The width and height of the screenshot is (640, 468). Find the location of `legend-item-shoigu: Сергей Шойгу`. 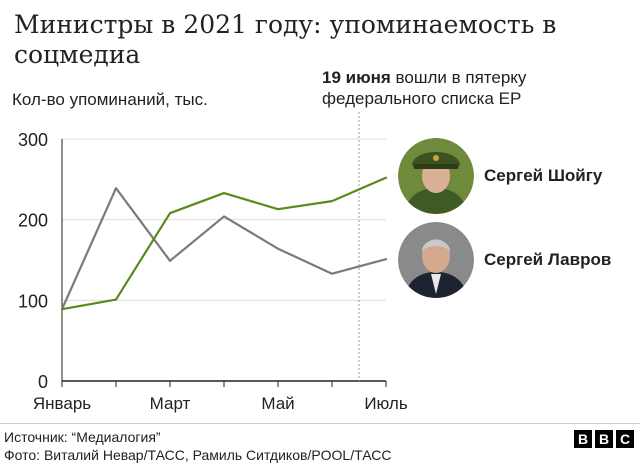

legend-item-shoigu: Сергей Шойгу is located at coordinates (500, 176).